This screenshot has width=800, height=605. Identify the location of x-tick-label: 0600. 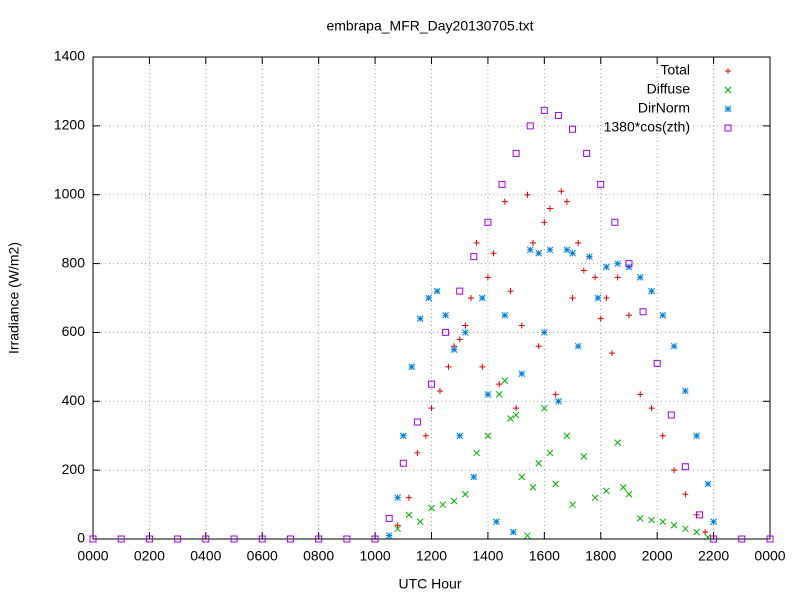
(262, 556).